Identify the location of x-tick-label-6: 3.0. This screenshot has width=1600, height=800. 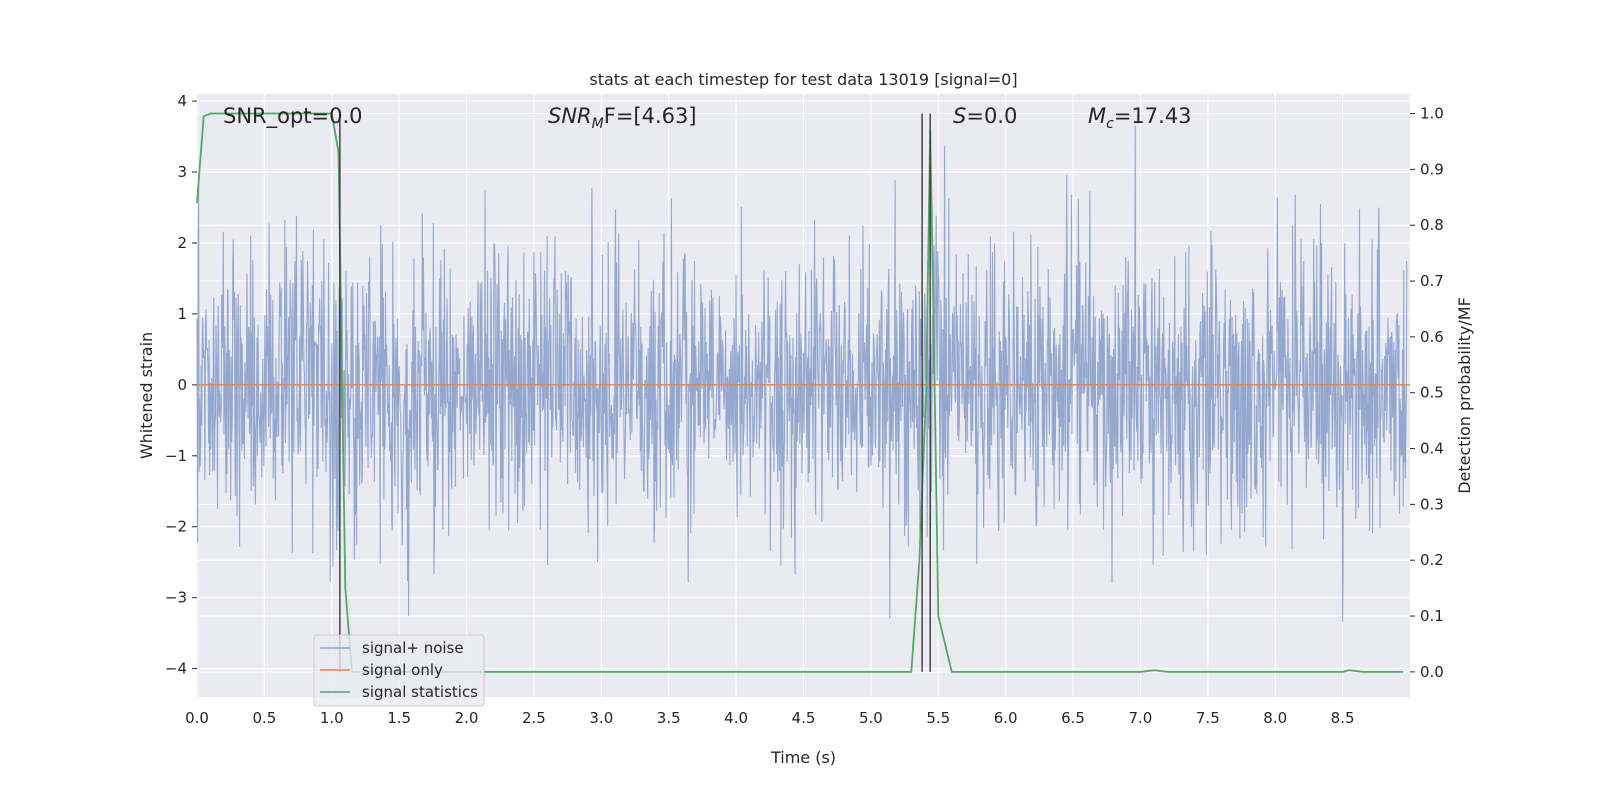
(601, 718).